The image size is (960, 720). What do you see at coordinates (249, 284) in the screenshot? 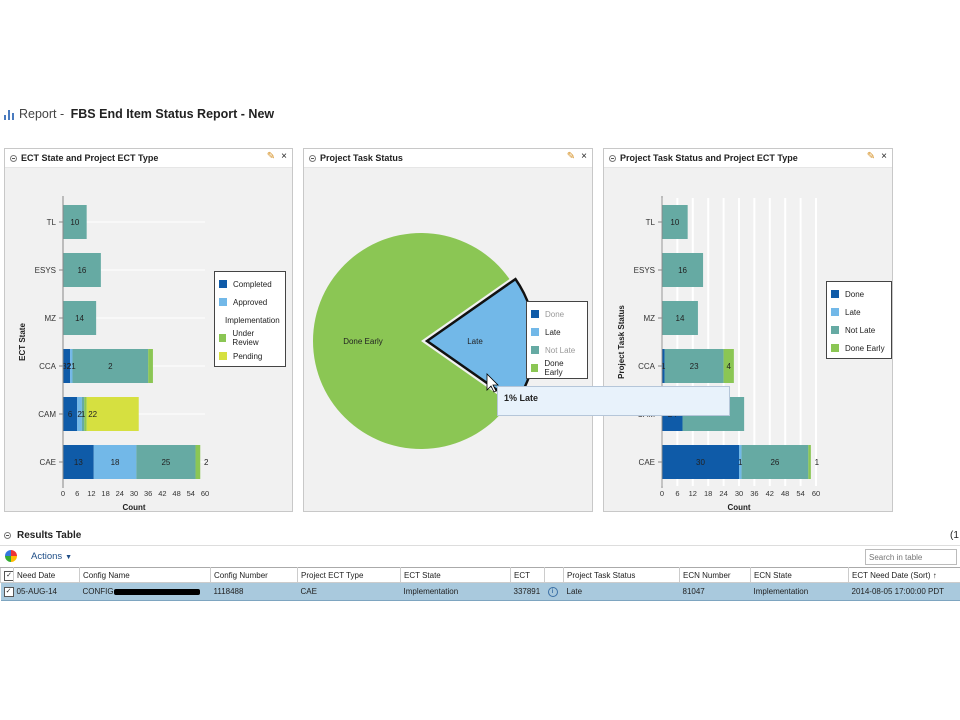
I see `legend-item: Completed` at bounding box center [249, 284].